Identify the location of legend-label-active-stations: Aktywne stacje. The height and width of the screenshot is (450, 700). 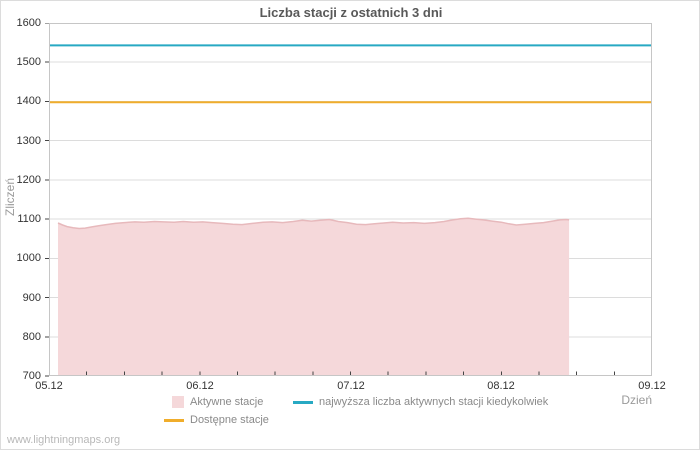
(227, 402).